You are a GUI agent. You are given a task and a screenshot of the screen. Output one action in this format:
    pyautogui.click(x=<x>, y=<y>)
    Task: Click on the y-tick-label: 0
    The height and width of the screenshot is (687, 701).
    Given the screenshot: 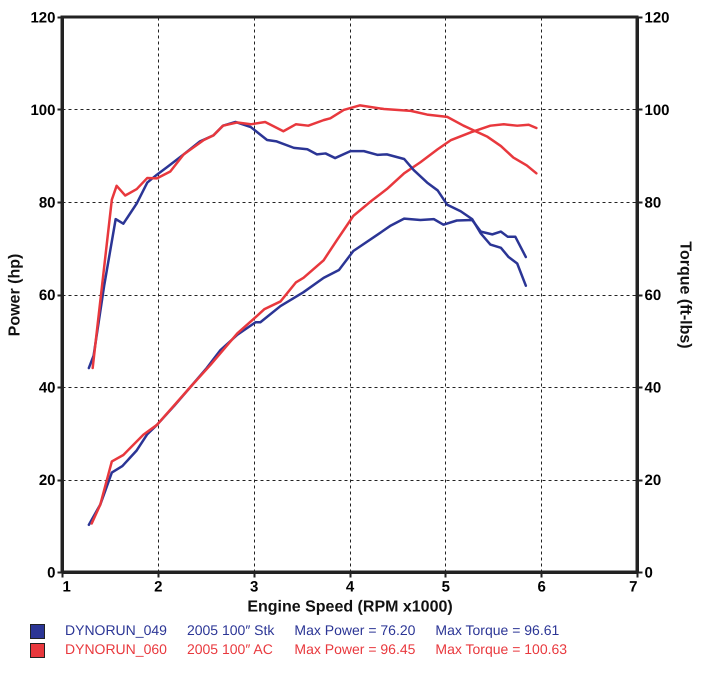 What is the action you would take?
    pyautogui.click(x=51, y=573)
    